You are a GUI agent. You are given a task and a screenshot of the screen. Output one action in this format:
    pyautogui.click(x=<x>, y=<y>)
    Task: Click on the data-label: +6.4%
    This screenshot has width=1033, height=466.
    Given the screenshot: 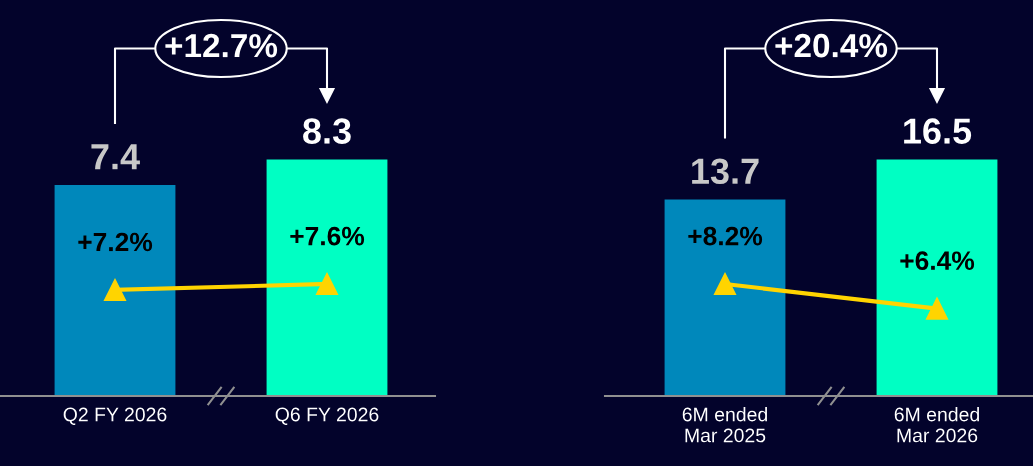 What is the action you would take?
    pyautogui.click(x=937, y=261)
    